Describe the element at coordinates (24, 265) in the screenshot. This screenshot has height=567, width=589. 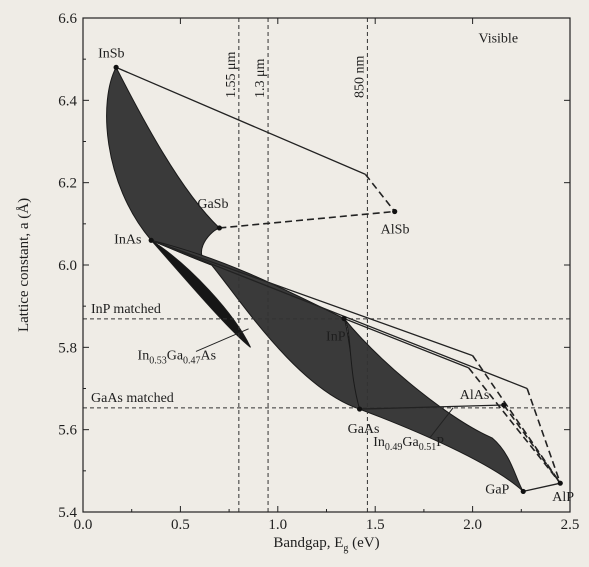
I see `y-axis-title: Lattice constant, a (Å)` at that location.